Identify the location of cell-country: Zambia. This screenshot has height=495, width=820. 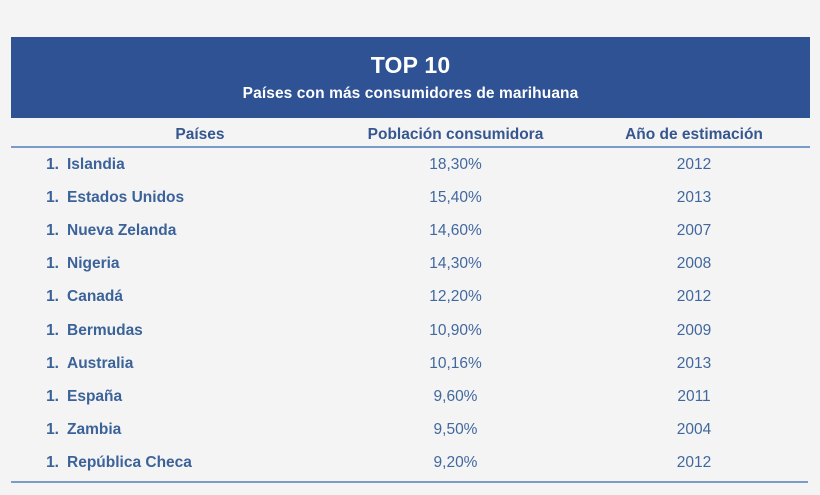
(94, 430).